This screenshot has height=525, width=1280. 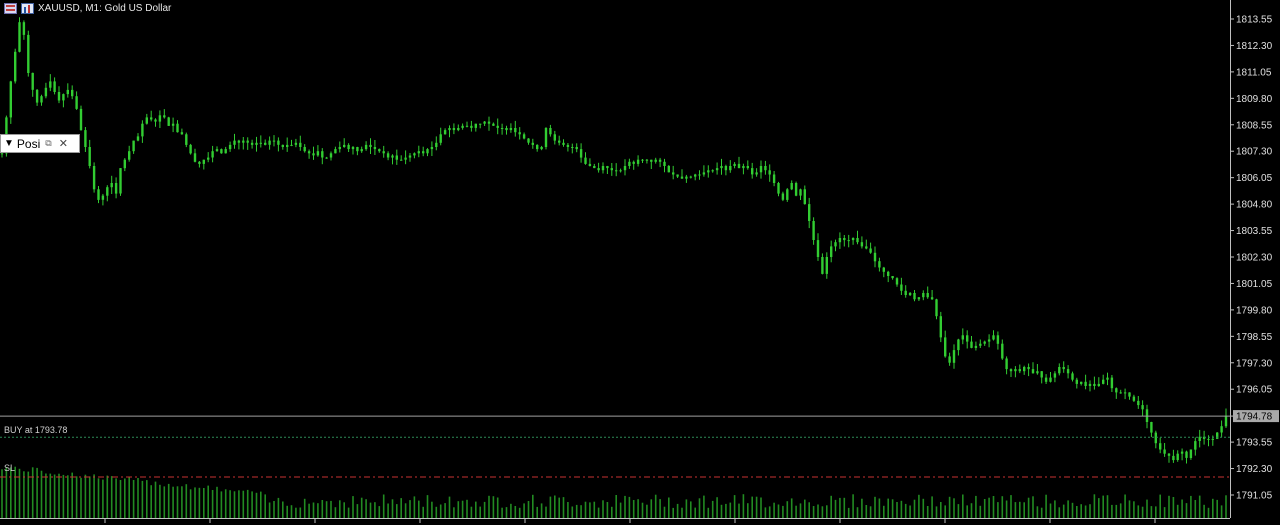 What do you see at coordinates (1254, 284) in the screenshot?
I see `price-tick-label: 1801.05` at bounding box center [1254, 284].